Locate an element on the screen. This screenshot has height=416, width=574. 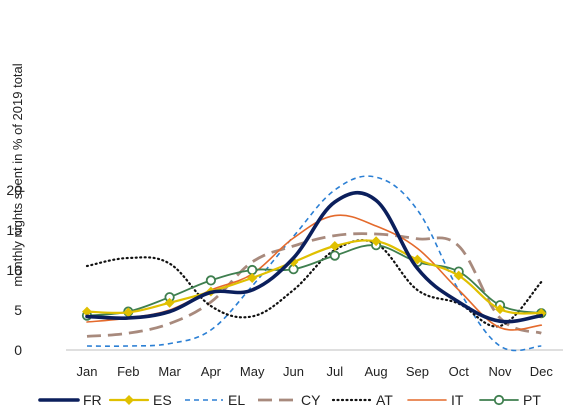
legend-label-fr: FR is located at coordinates (92, 400).